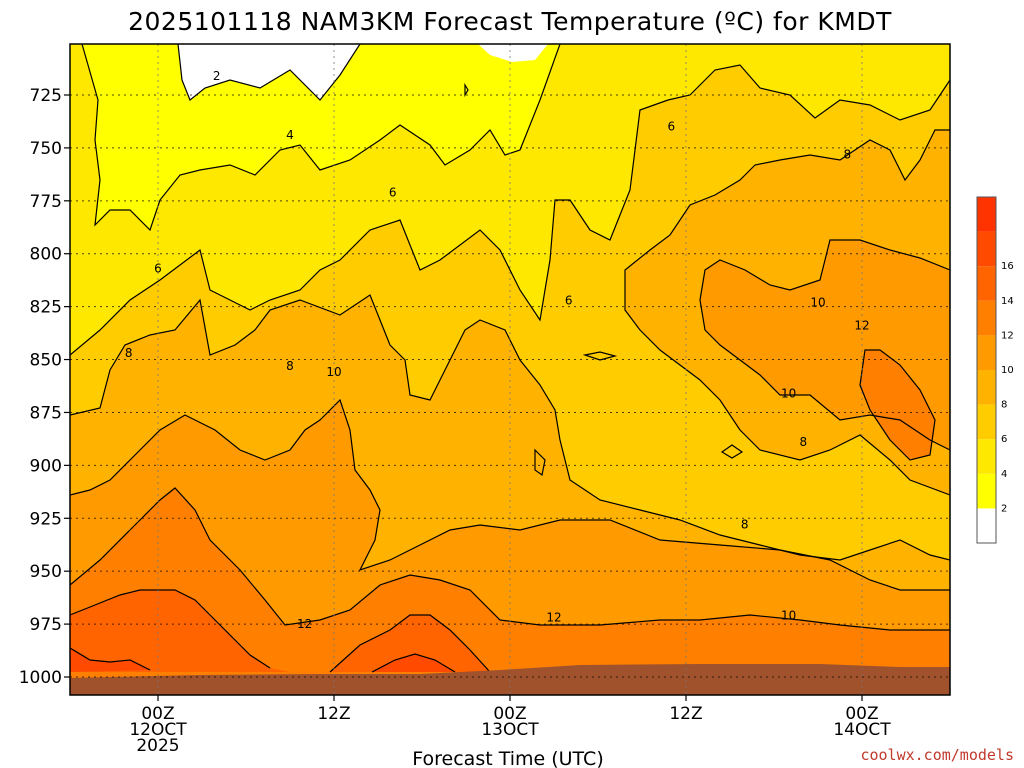  What do you see at coordinates (46, 96) in the screenshot?
I see `y-tick-label: 725` at bounding box center [46, 96].